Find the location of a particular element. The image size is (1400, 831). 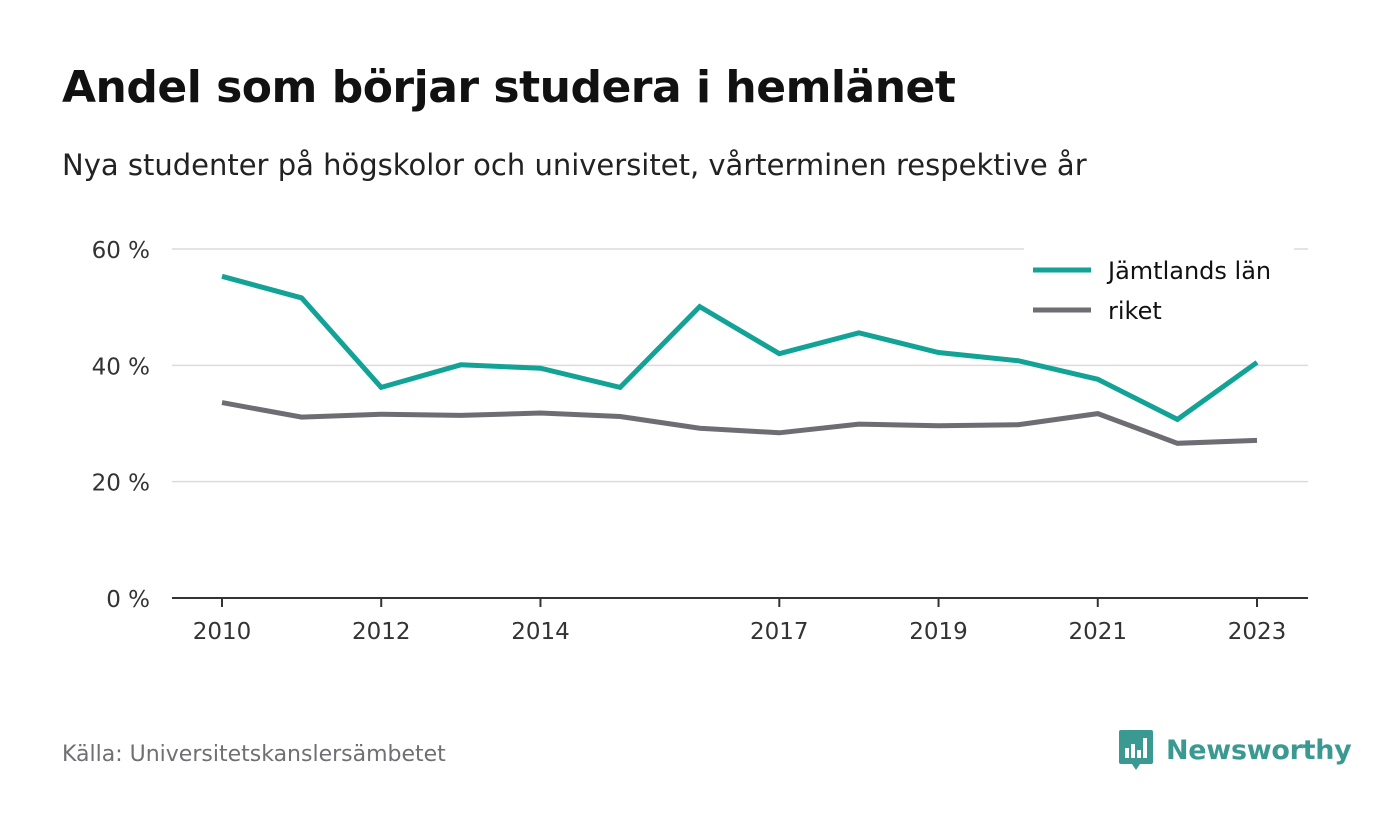

series-line-jamtlands-lan is located at coordinates (740, 348).